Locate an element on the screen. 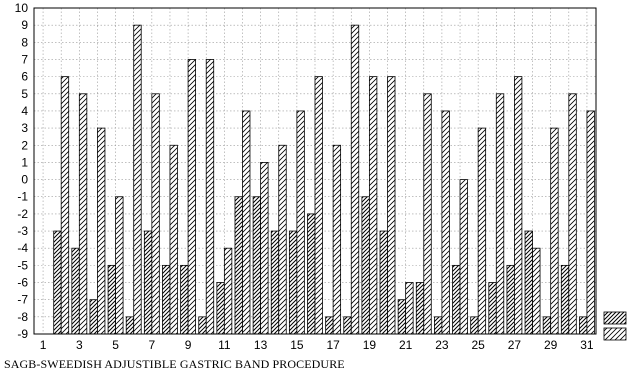  y-tick-label: -1 is located at coordinates (22, 197).